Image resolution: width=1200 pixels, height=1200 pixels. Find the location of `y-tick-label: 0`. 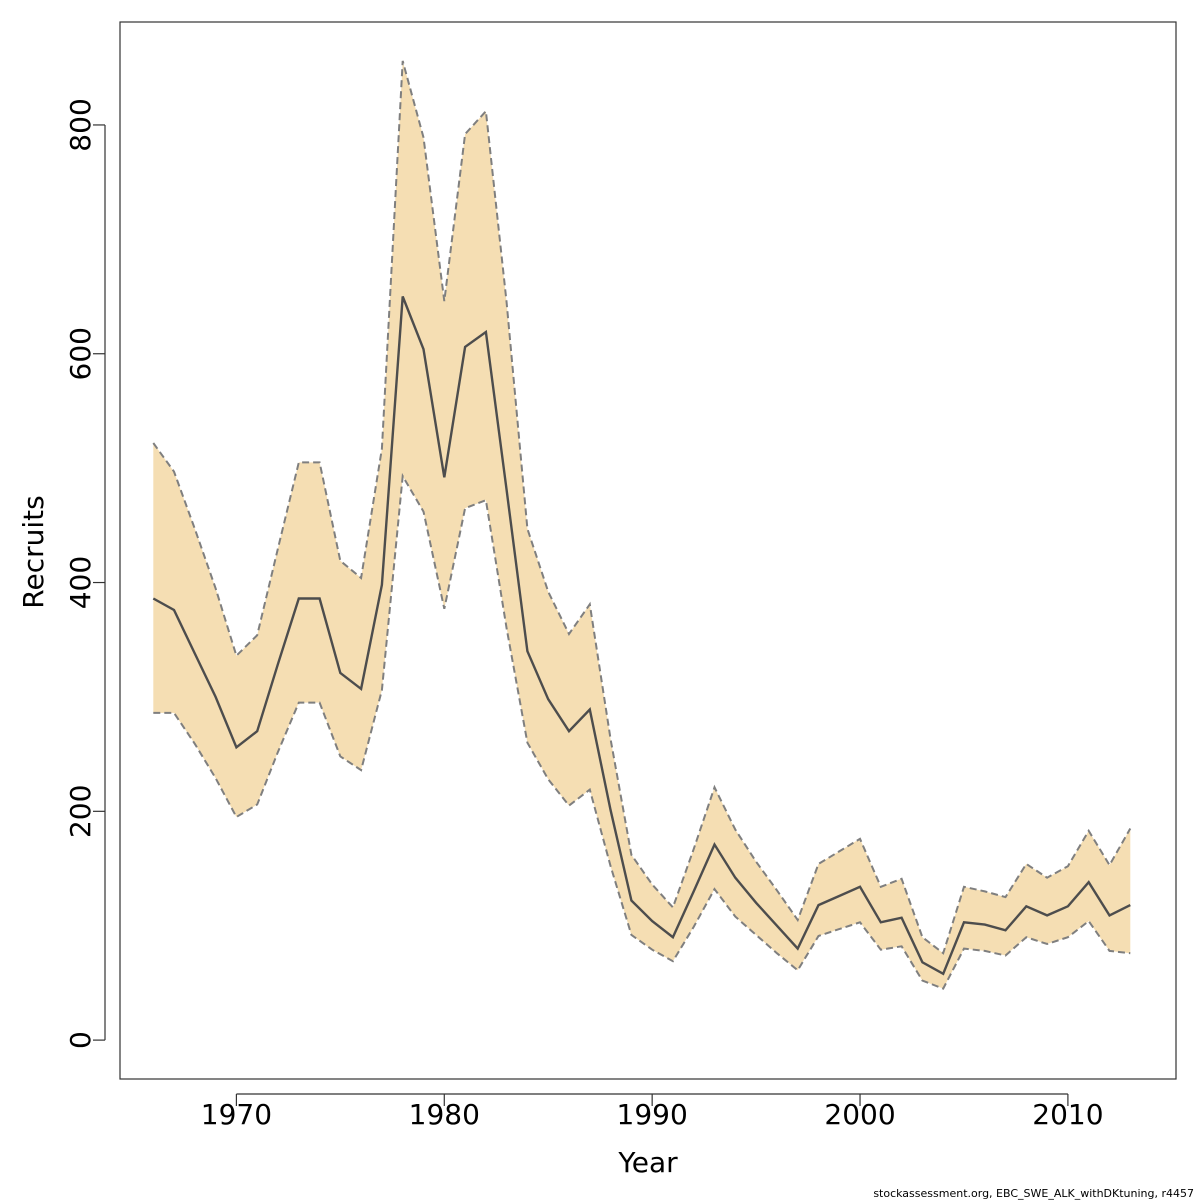

y-tick-label: 0 is located at coordinates (80, 1040).